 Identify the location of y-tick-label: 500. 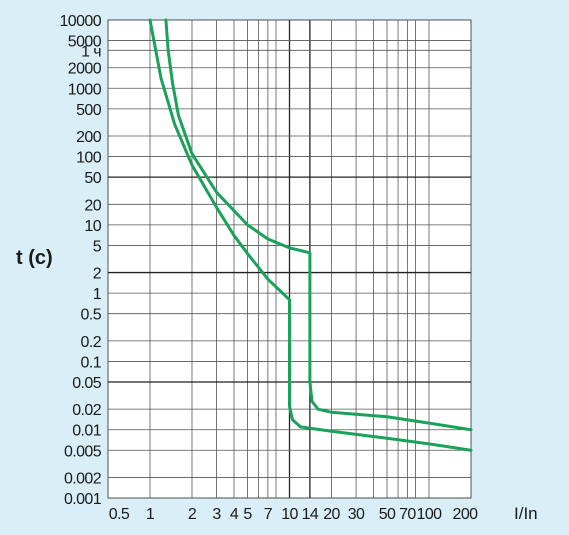
(89, 110).